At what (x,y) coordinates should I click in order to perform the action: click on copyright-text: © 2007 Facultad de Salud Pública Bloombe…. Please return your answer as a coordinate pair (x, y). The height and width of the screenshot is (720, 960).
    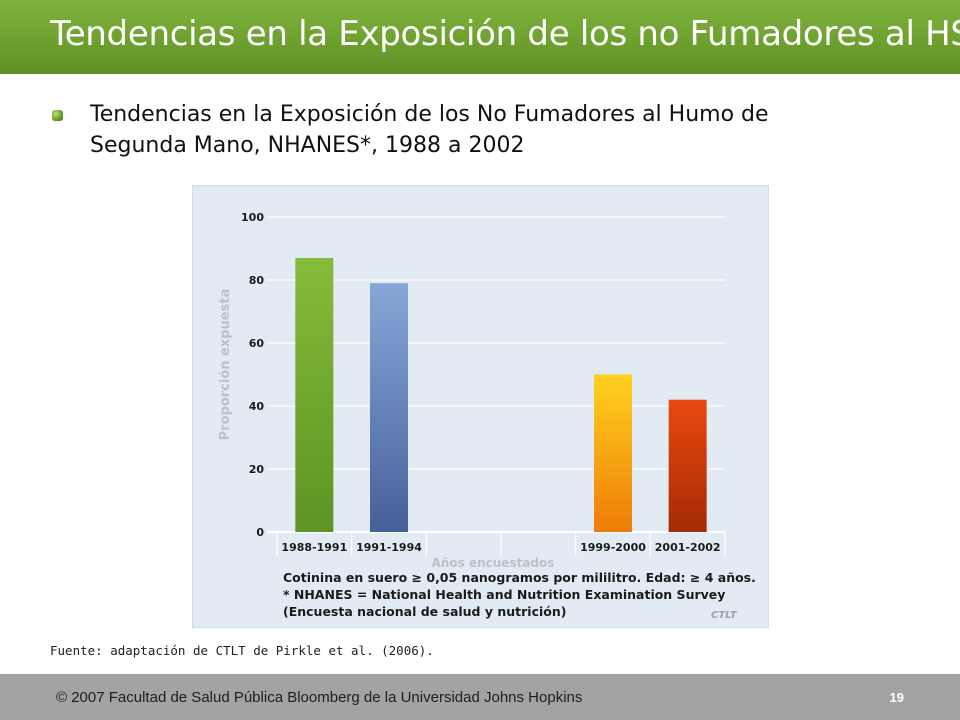
    Looking at the image, I should click on (319, 697).